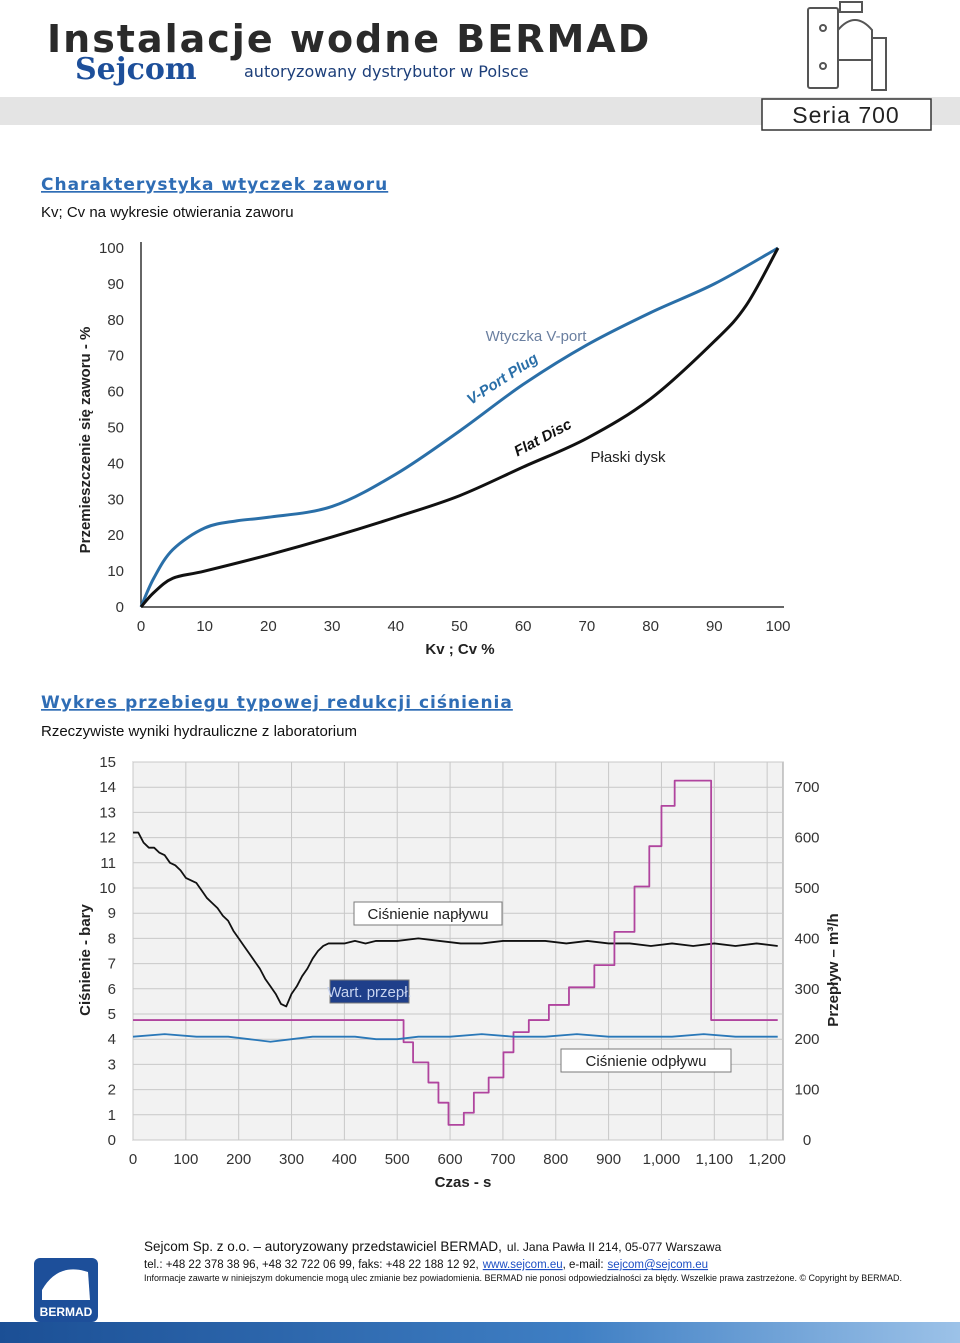  I want to click on series-callout-label: Wart. przepł., so click(369, 992).